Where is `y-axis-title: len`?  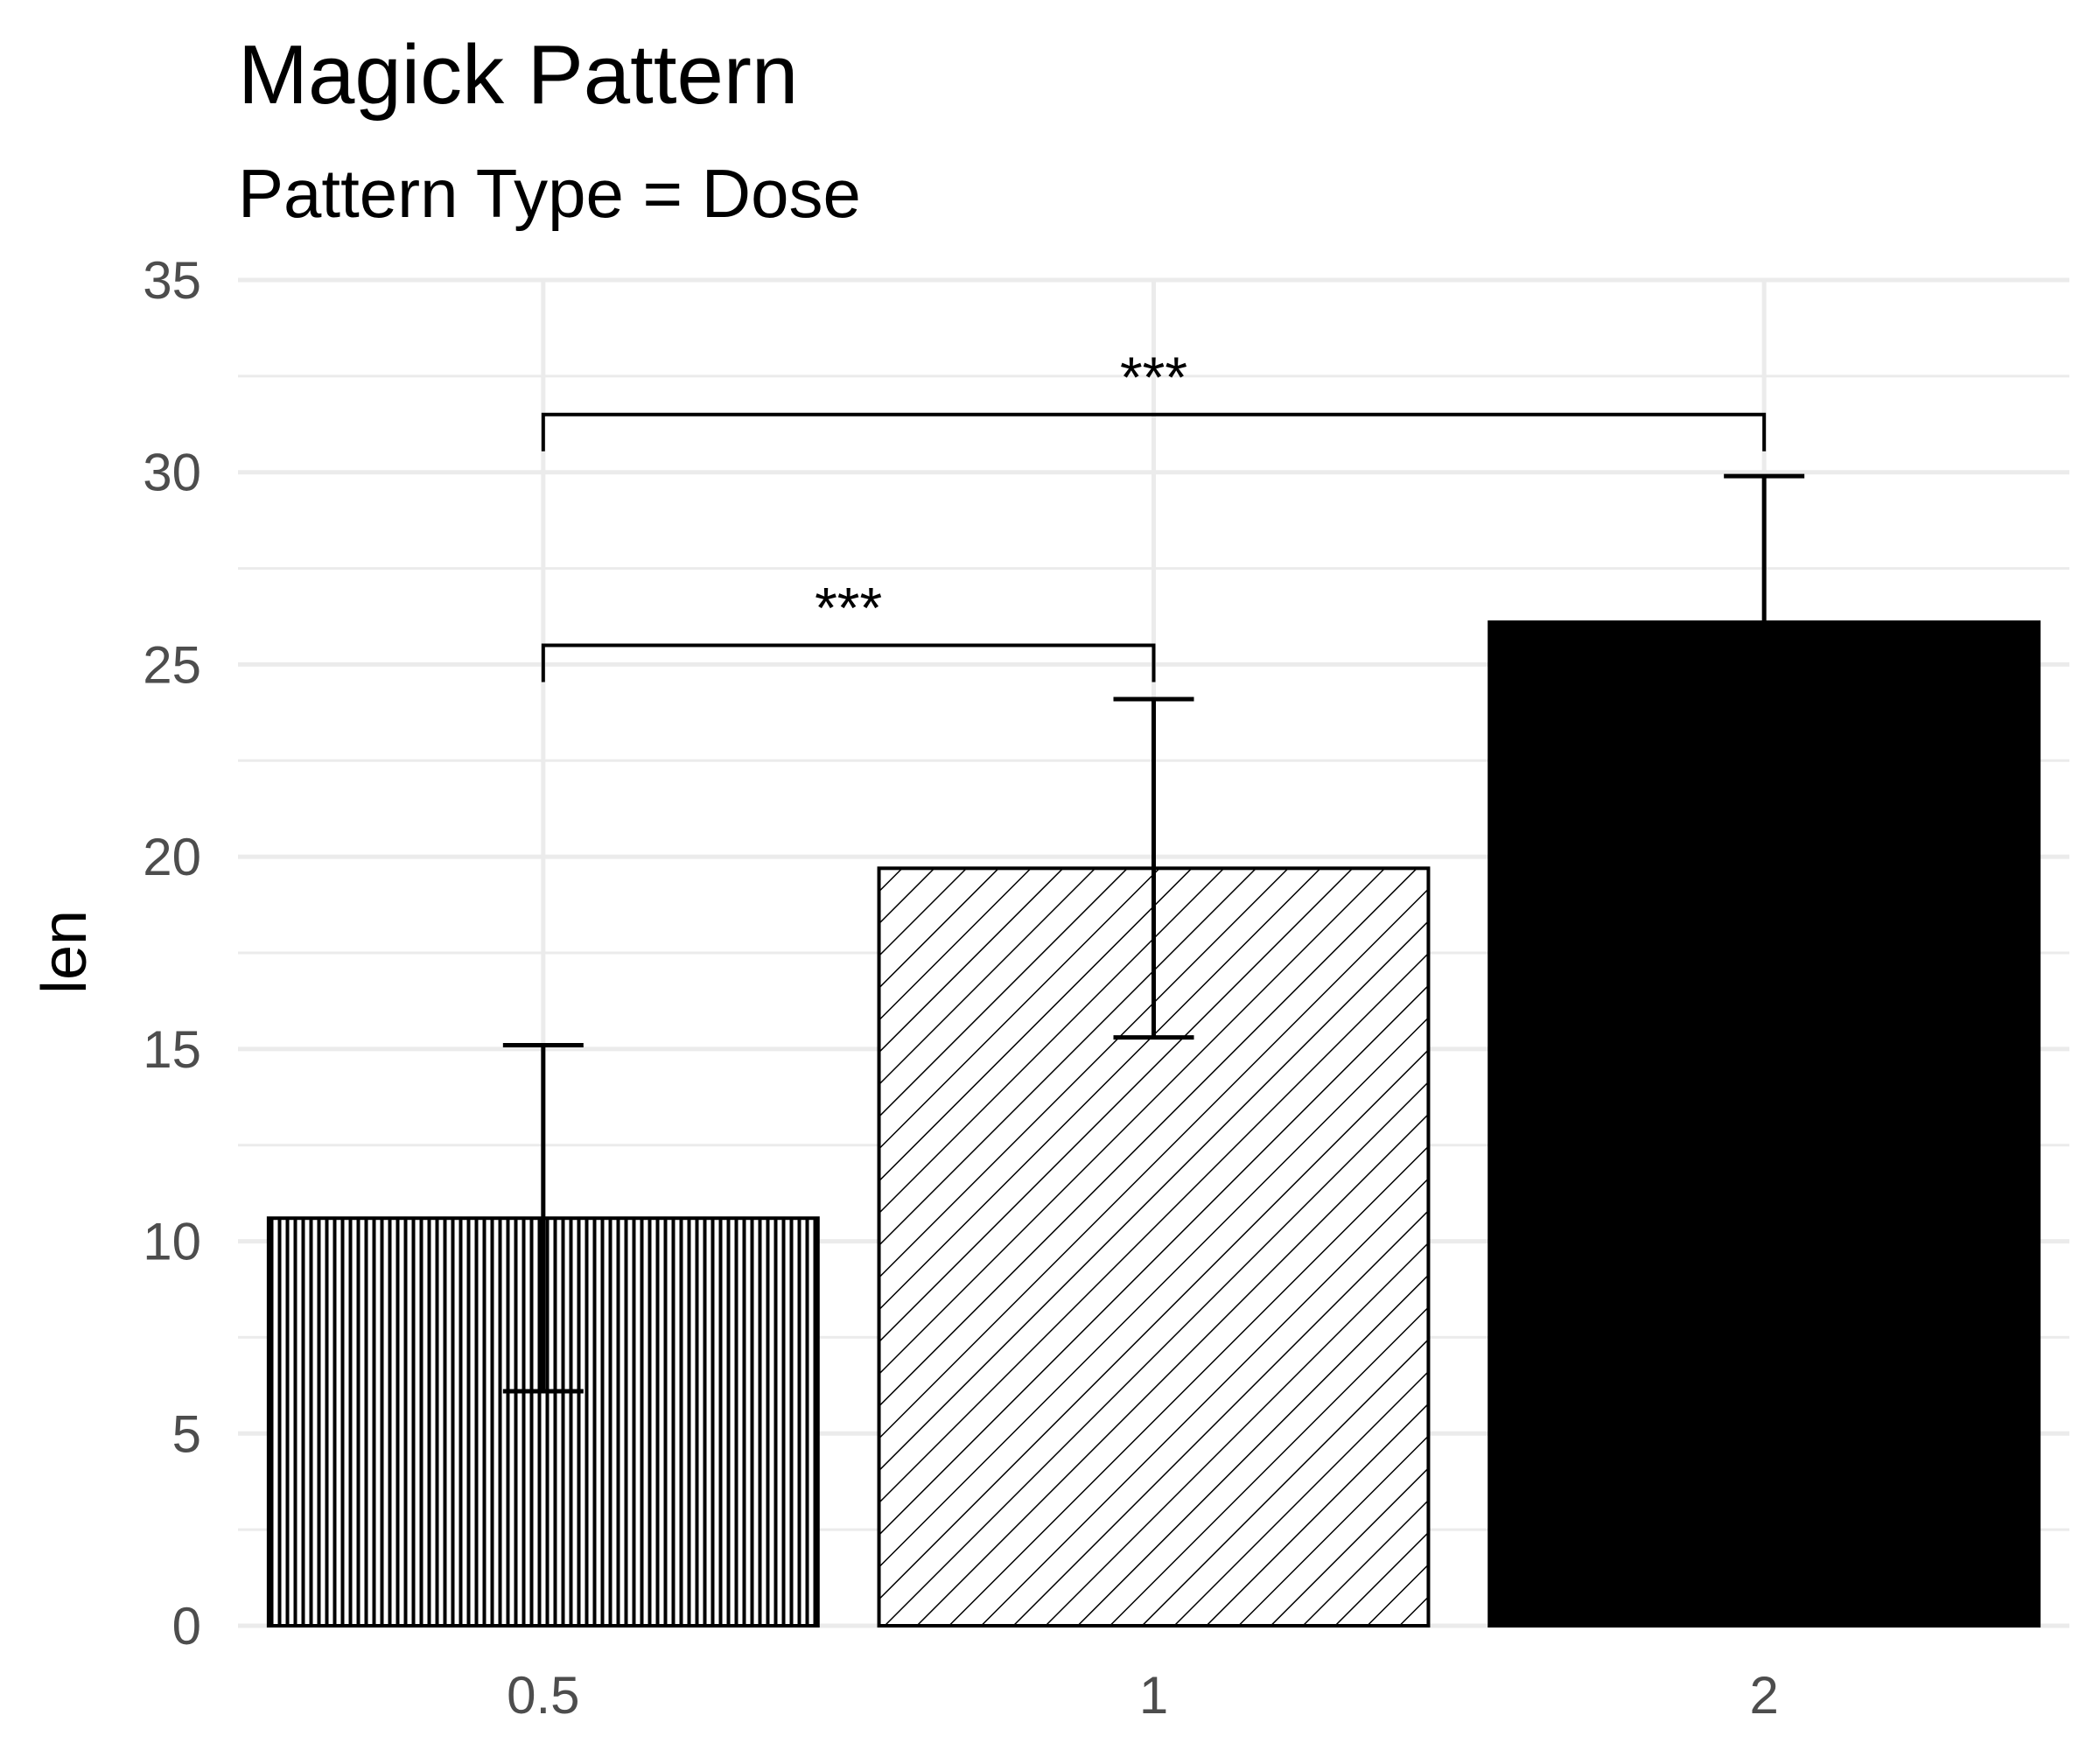 y-axis-title: len is located at coordinates (65, 952).